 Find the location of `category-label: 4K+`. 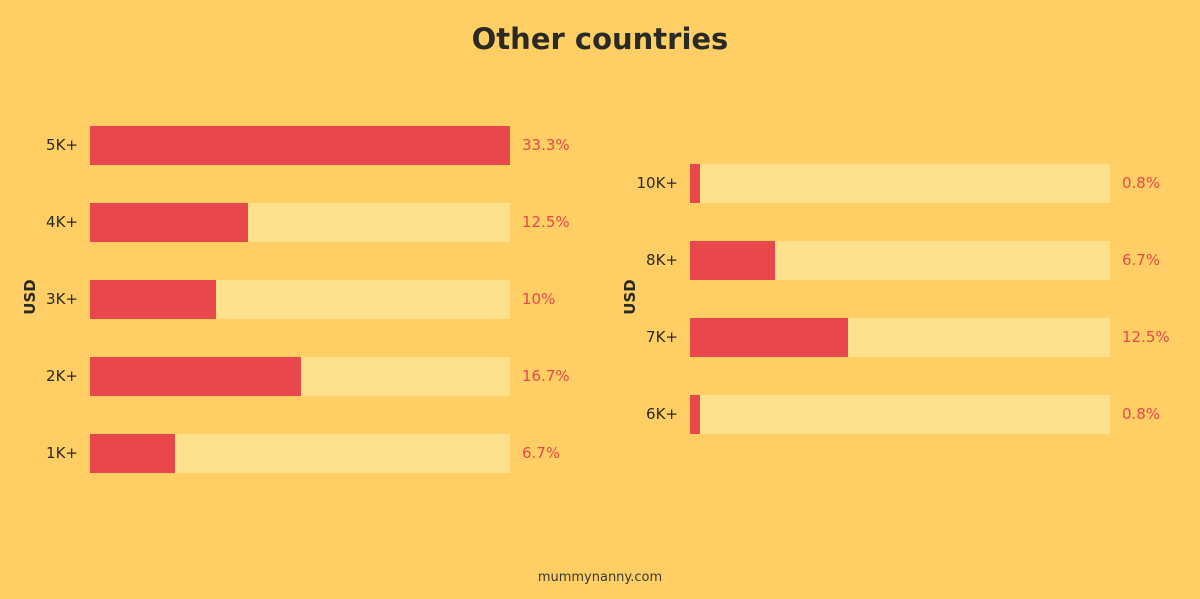

category-label: 4K+ is located at coordinates (62, 222).